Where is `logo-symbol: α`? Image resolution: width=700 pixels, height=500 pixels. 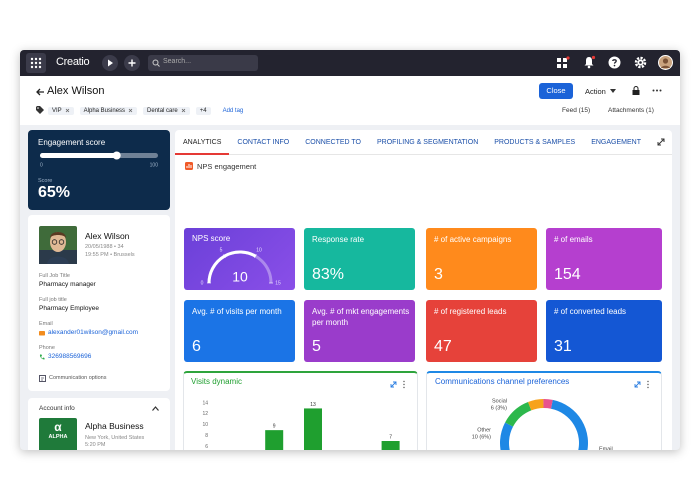 logo-symbol: α is located at coordinates (58, 427).